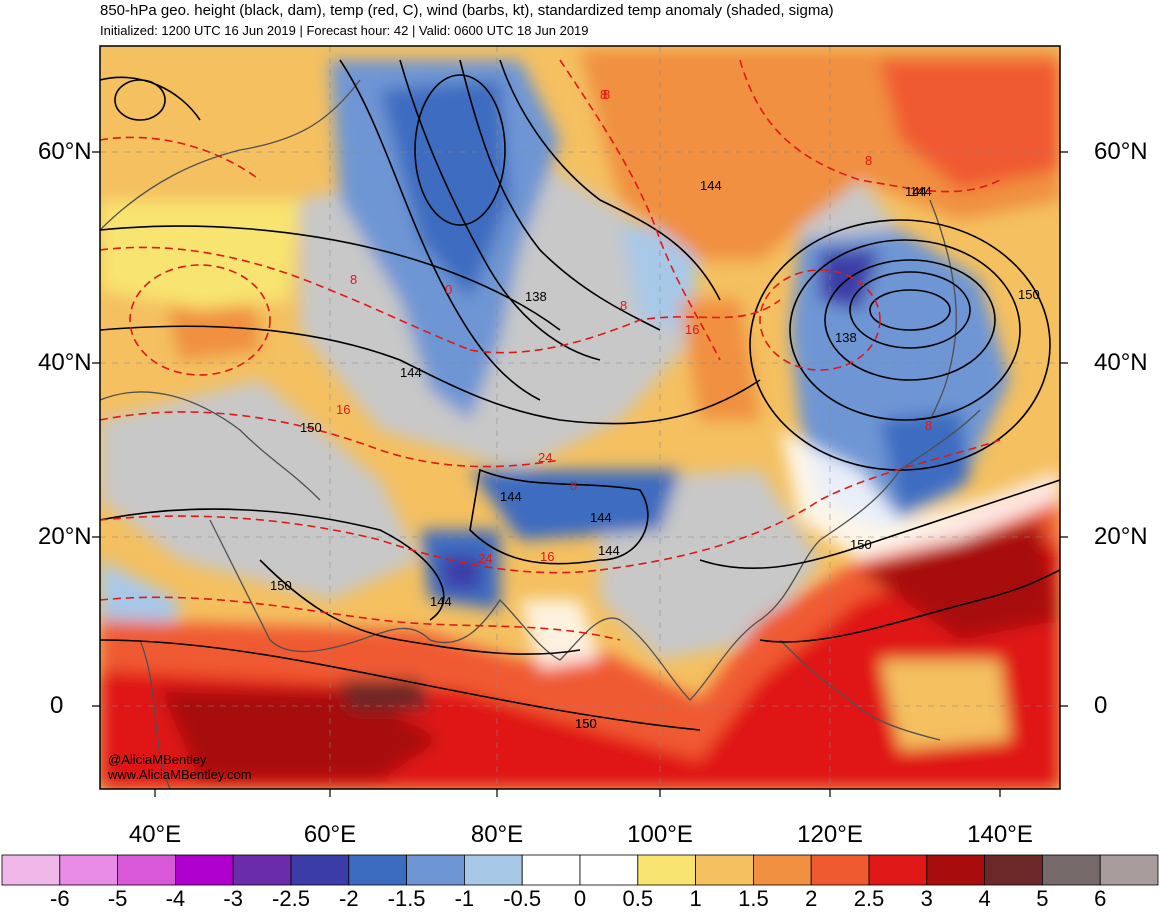  What do you see at coordinates (155, 834) in the screenshot?
I see `lon-label-40e: 40°E` at bounding box center [155, 834].